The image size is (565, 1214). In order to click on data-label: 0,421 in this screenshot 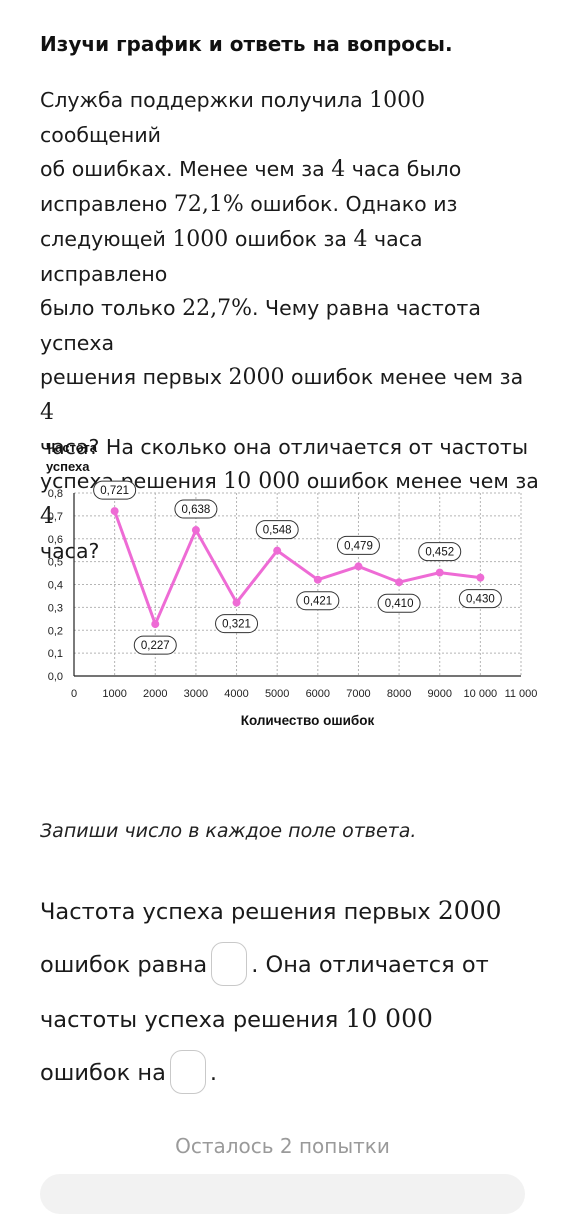, I will do `click(317, 602)`.